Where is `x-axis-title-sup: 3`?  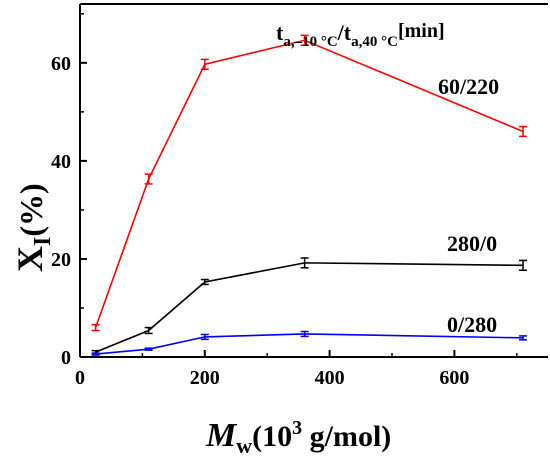
x-axis-title-sup: 3 is located at coordinates (297, 428).